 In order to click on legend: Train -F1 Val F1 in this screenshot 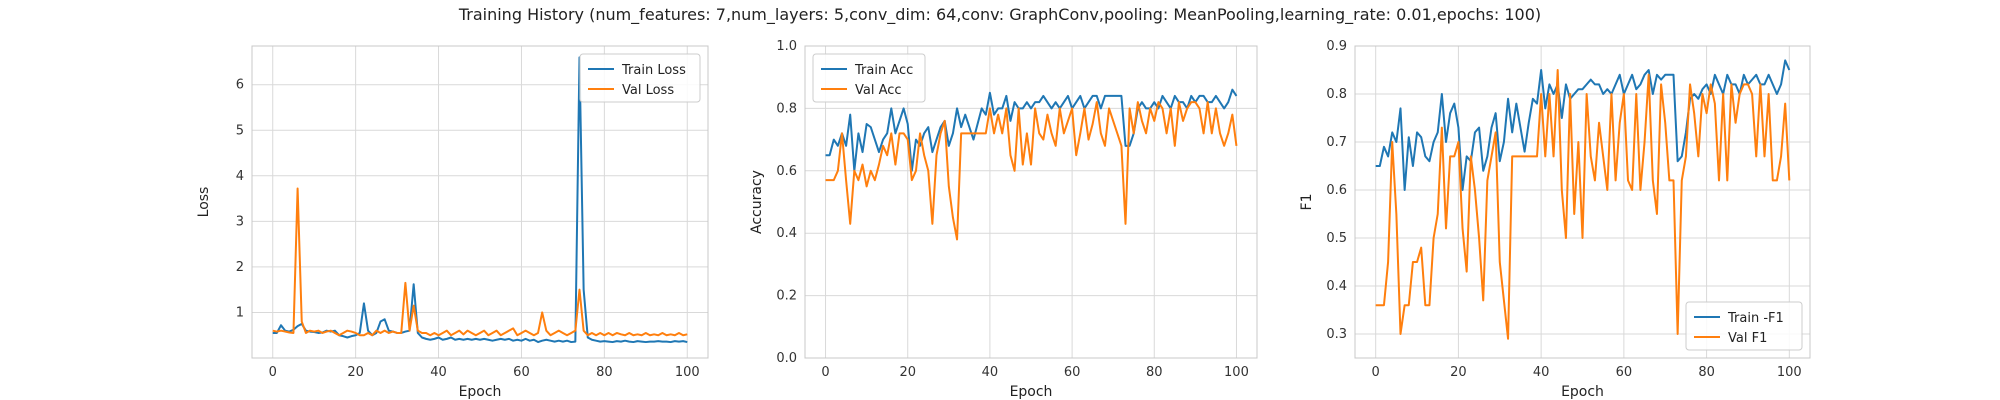, I will do `click(1744, 326)`.